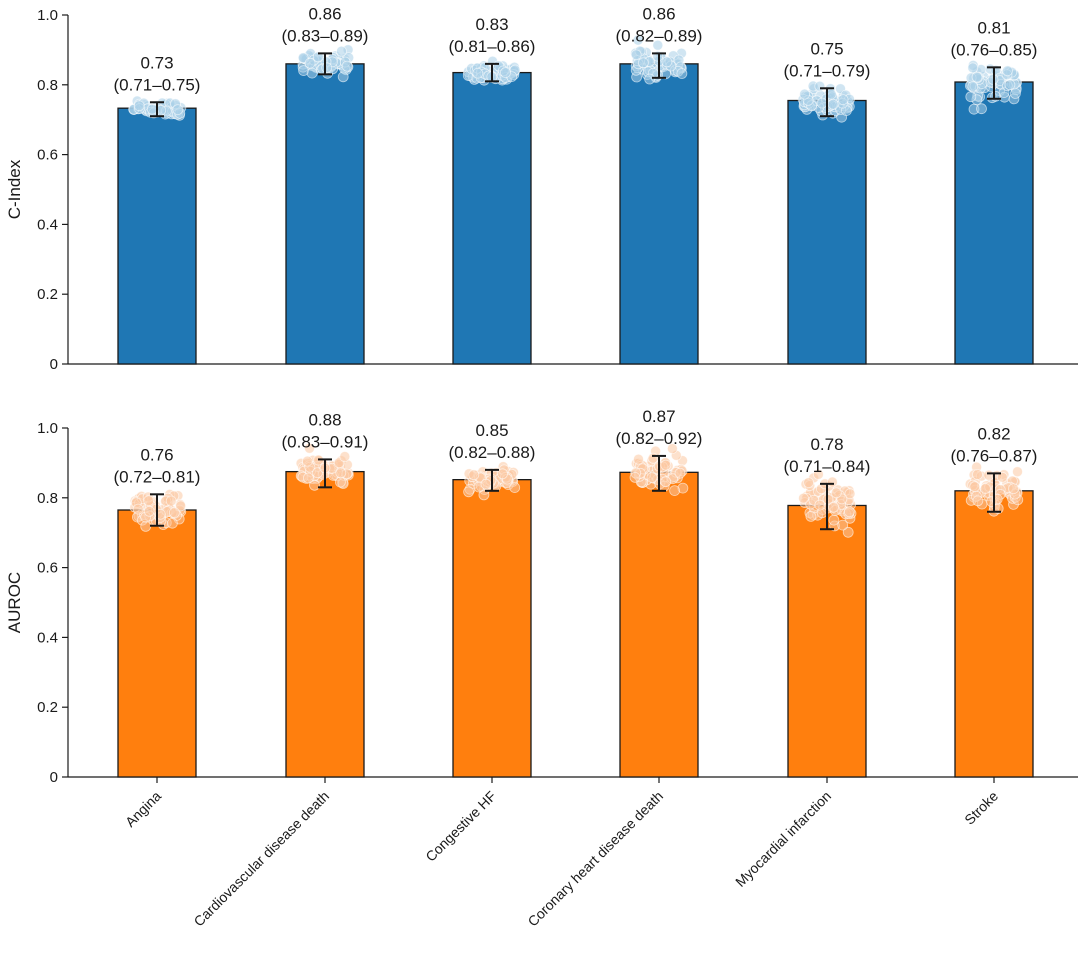 This screenshot has height=959, width=1080. Describe the element at coordinates (54, 364) in the screenshot. I see `c-index-y-tick-label: 0` at that location.